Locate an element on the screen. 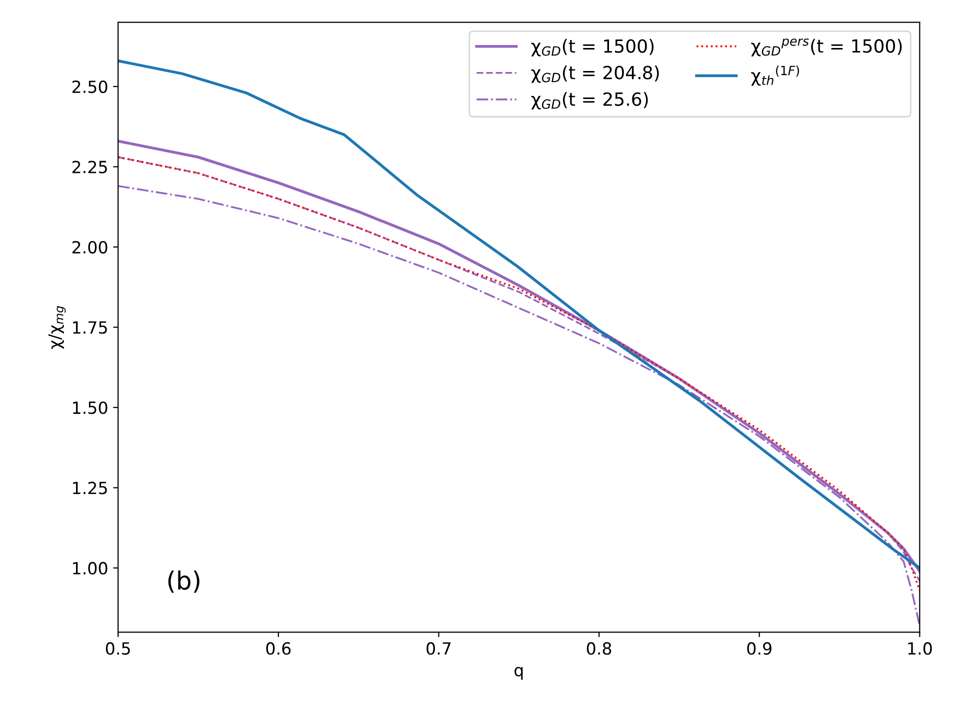 Image resolution: width=960 pixels, height=720 pixels. x-axis-title: q is located at coordinates (518, 673).